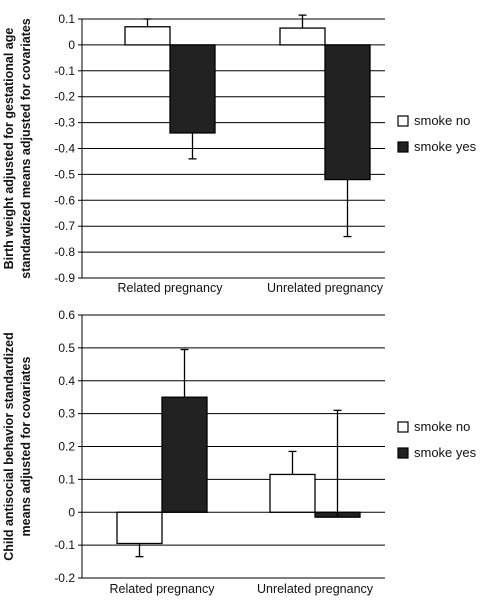  Describe the element at coordinates (64, 252) in the screenshot. I see `y-tick-label: -0.8` at that location.